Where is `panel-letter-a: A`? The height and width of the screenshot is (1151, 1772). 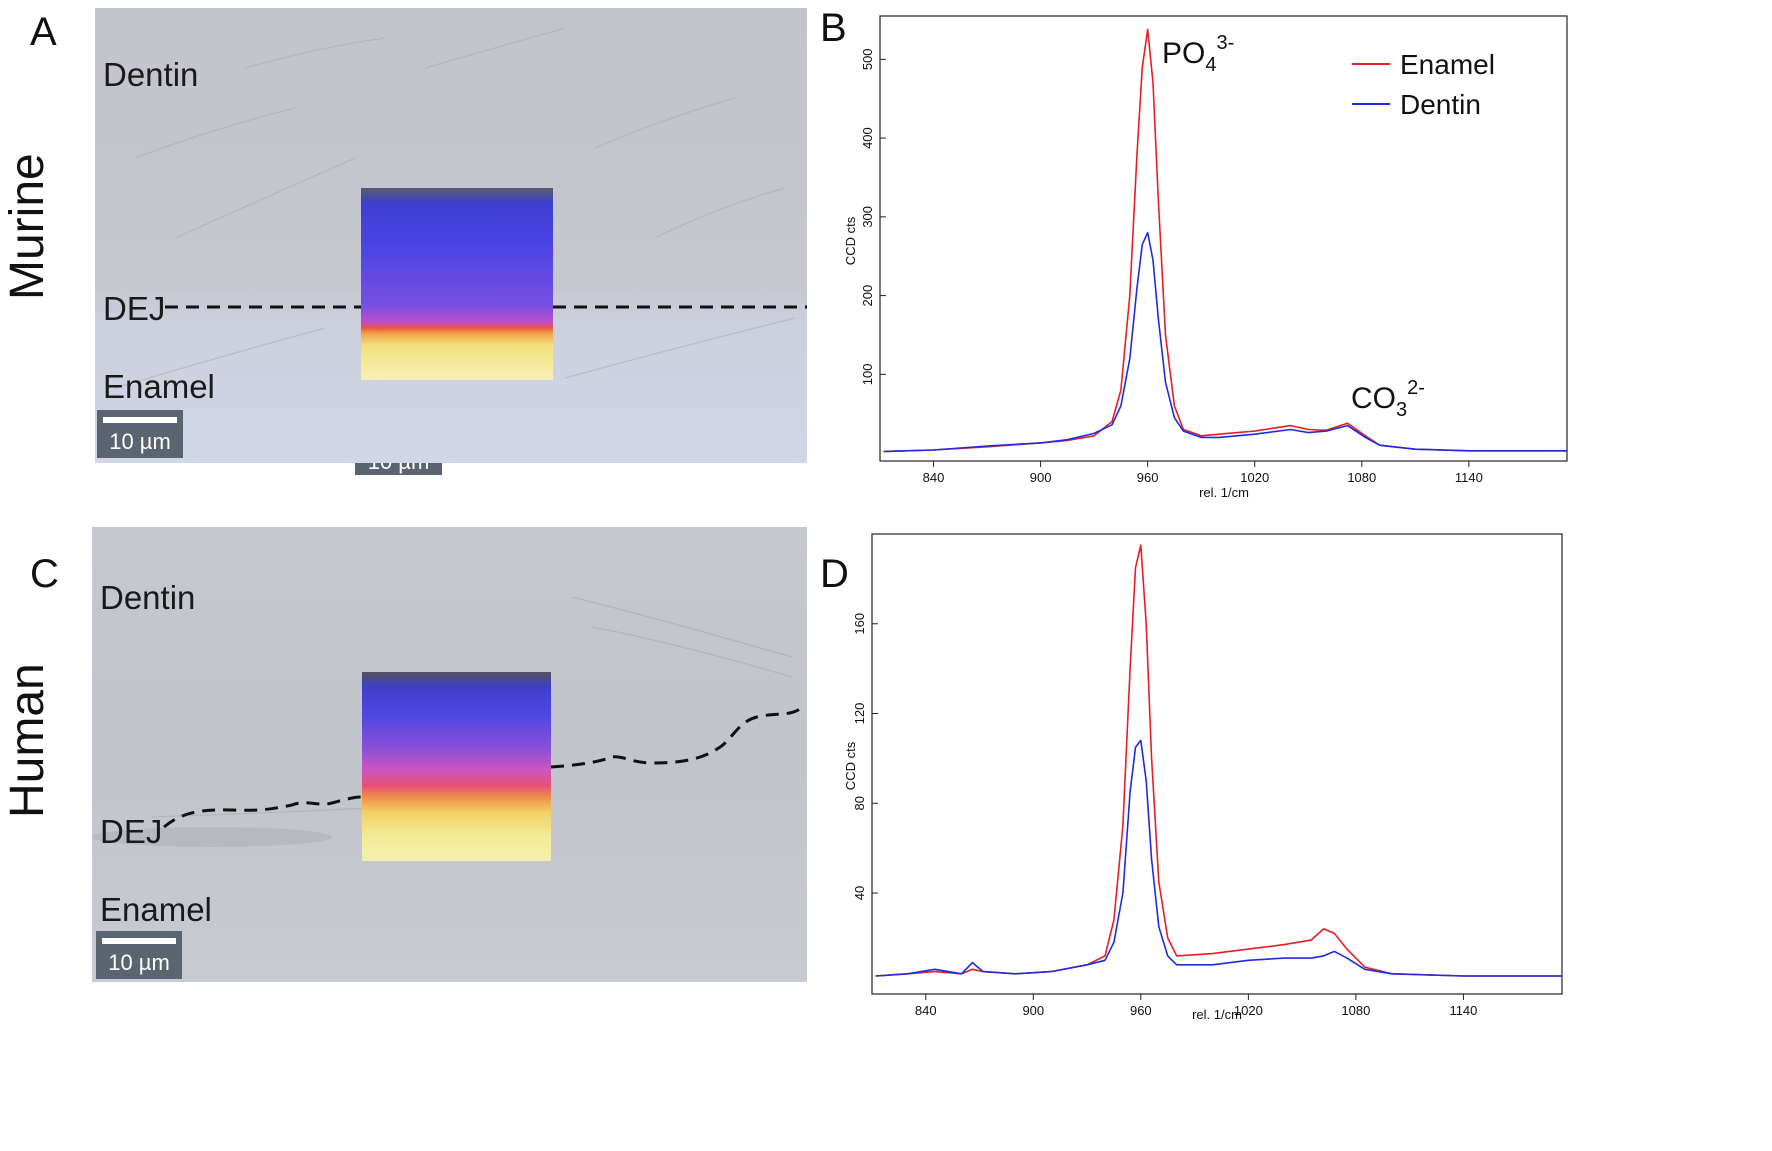
panel-letter-a: A is located at coordinates (43, 32).